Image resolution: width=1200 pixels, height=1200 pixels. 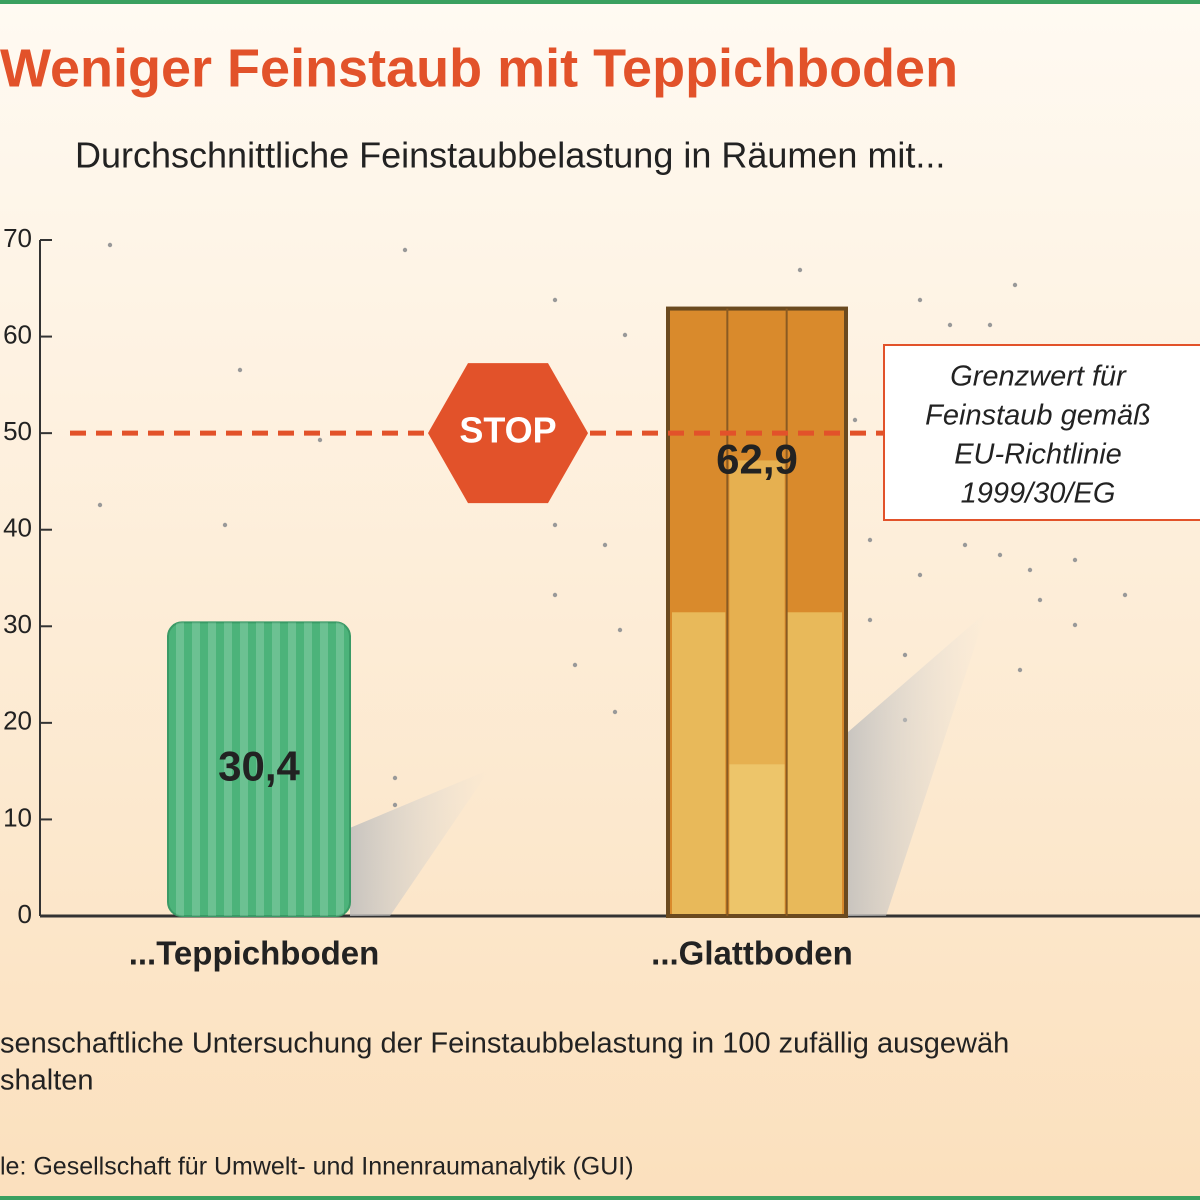 What do you see at coordinates (254, 953) in the screenshot?
I see `x-tick-label: ...Teppichboden` at bounding box center [254, 953].